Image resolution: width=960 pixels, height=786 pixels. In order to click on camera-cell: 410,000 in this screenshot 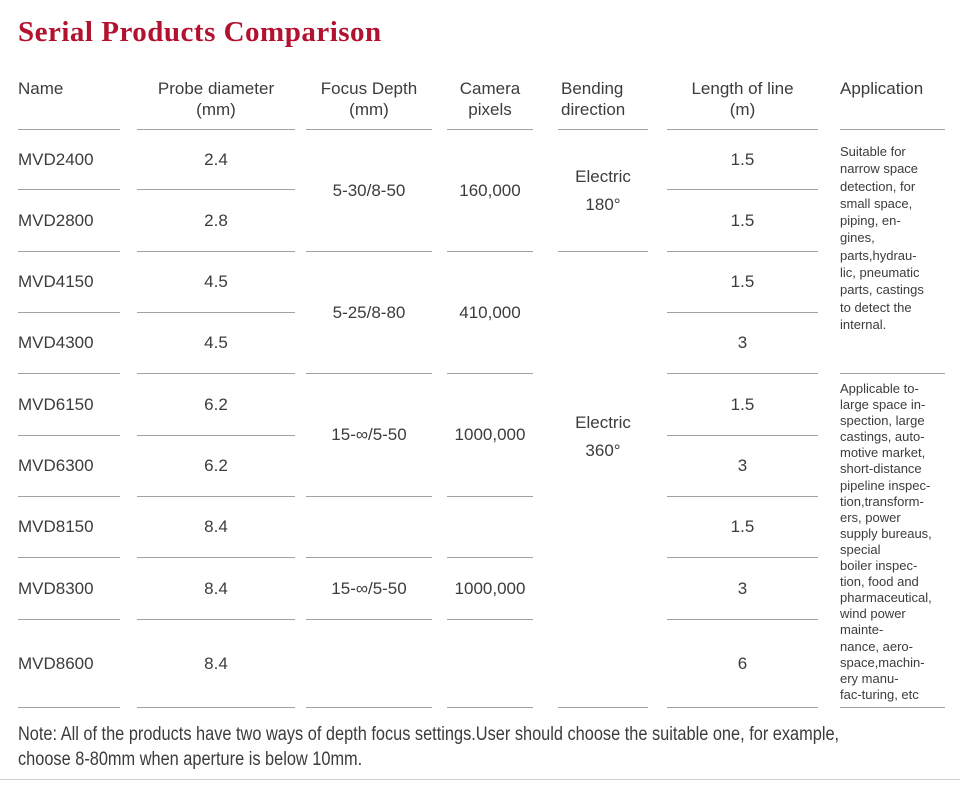, I will do `click(490, 313)`.